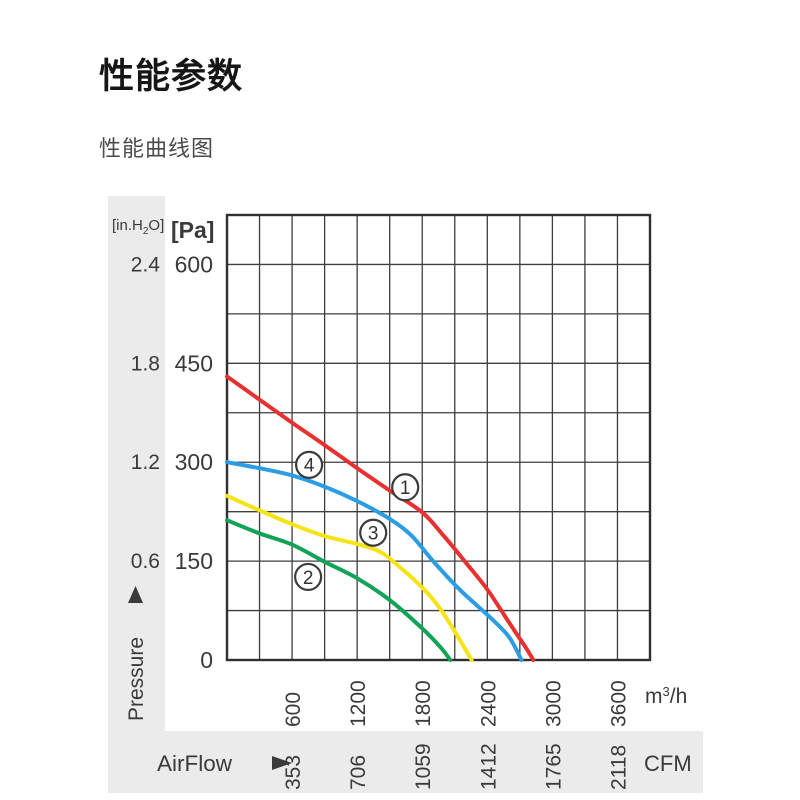 Image resolution: width=800 pixels, height=800 pixels. What do you see at coordinates (293, 709) in the screenshot?
I see `x-tick-m3h: 600` at bounding box center [293, 709].